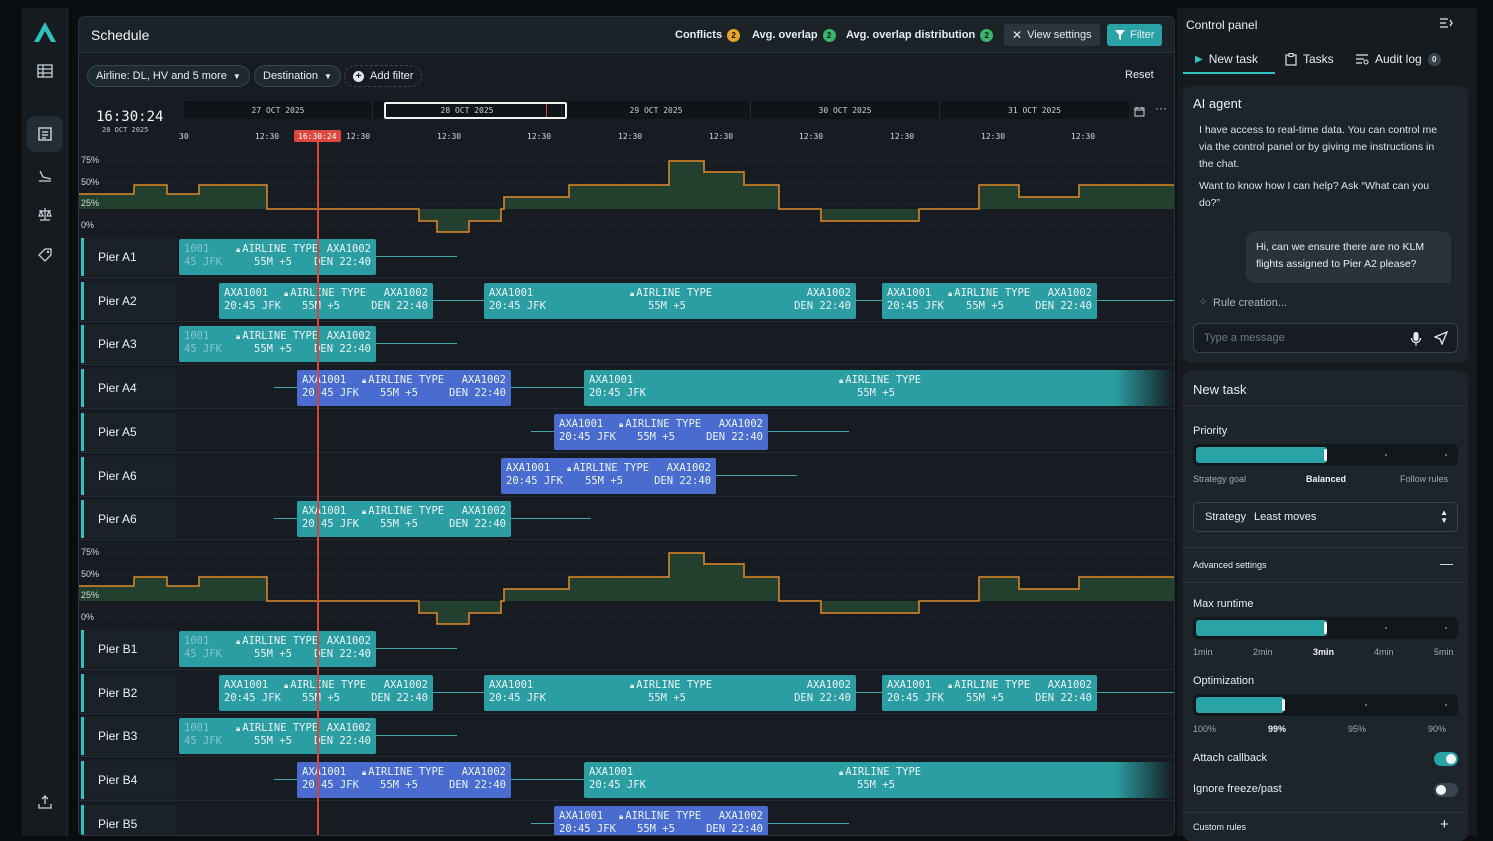  What do you see at coordinates (129, 819) in the screenshot?
I see `pier-row-label: Pier B5` at bounding box center [129, 819].